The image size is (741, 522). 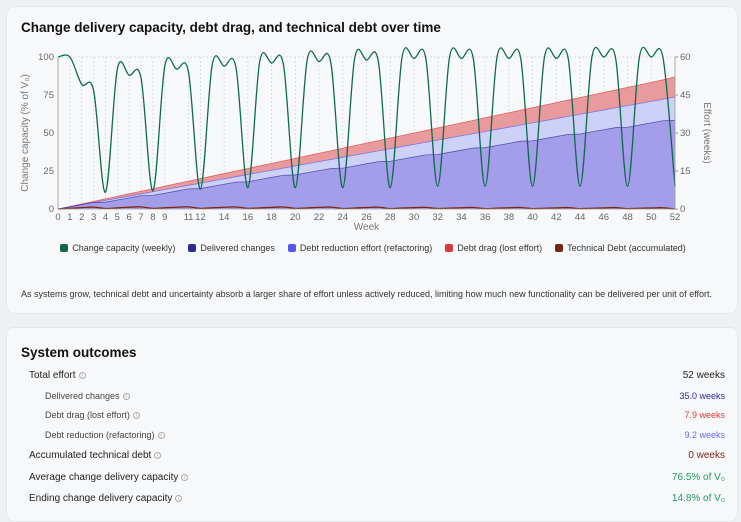 I want to click on x-tick-label: 44, so click(x=580, y=217).